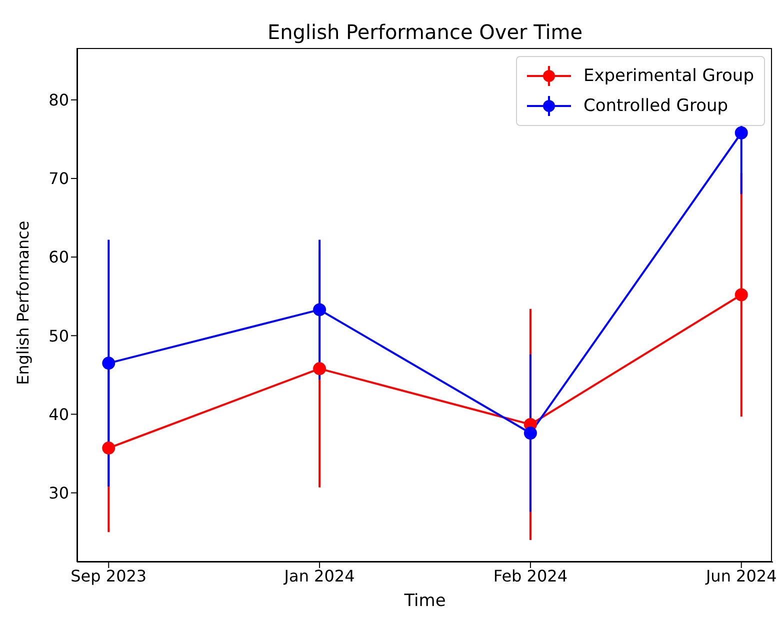  Describe the element at coordinates (668, 76) in the screenshot. I see `legend-label: Experimental Group` at that location.